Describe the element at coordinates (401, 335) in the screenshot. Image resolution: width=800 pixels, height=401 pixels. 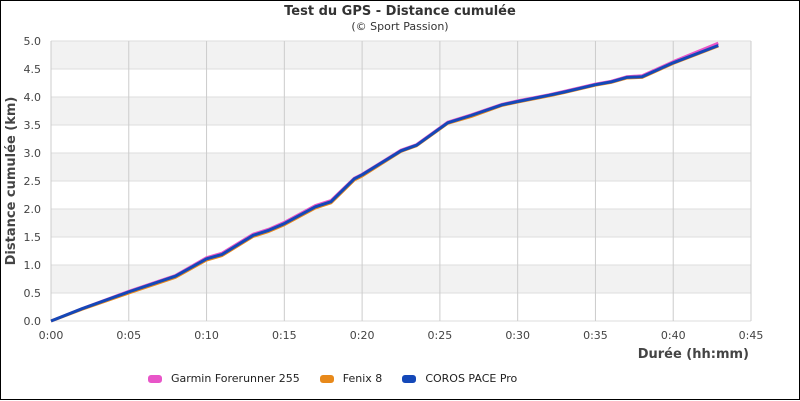
I see `x-axis-ticks: 0:00 0:05 0:10 0:15 0:20 0:25 0:30 0:35 0:40 0:45` at that location.